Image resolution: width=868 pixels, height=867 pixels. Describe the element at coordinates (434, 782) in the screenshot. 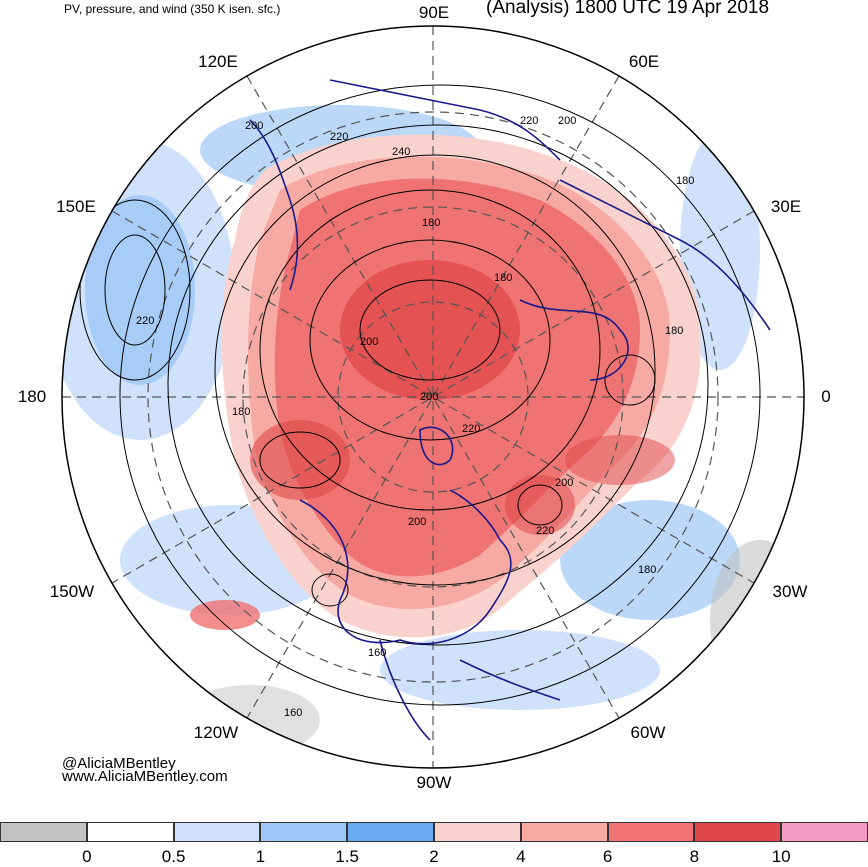

I see `lon-label-90w: 90W` at that location.